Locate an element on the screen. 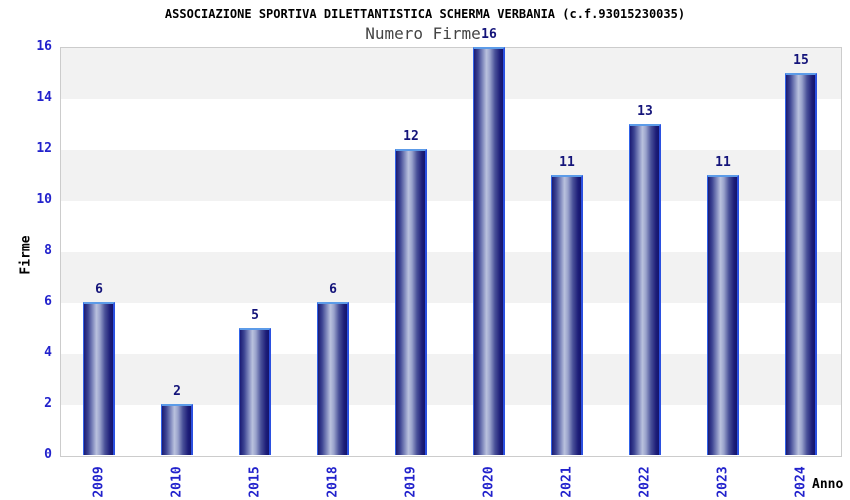 Image resolution: width=850 pixels, height=500 pixels. x-tick-label: 2018 is located at coordinates (333, 482).